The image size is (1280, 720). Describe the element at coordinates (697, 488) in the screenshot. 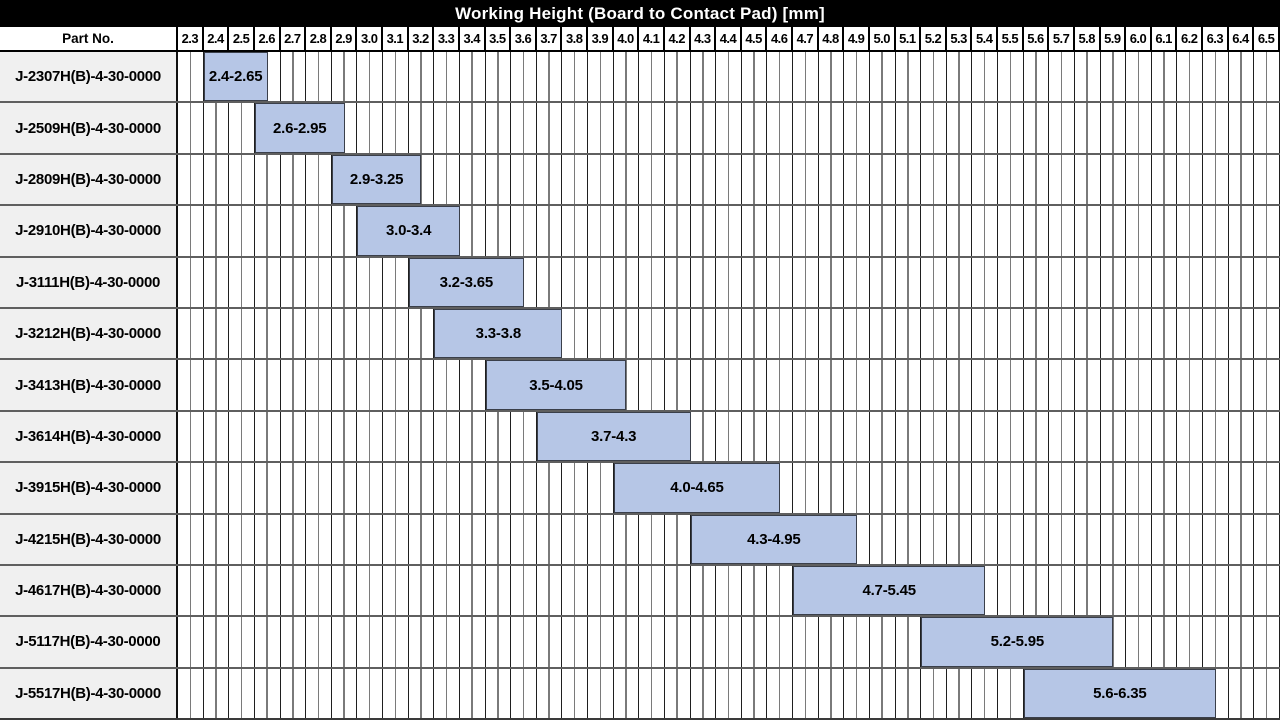

I see `range-bar: 4.0-4.65` at that location.